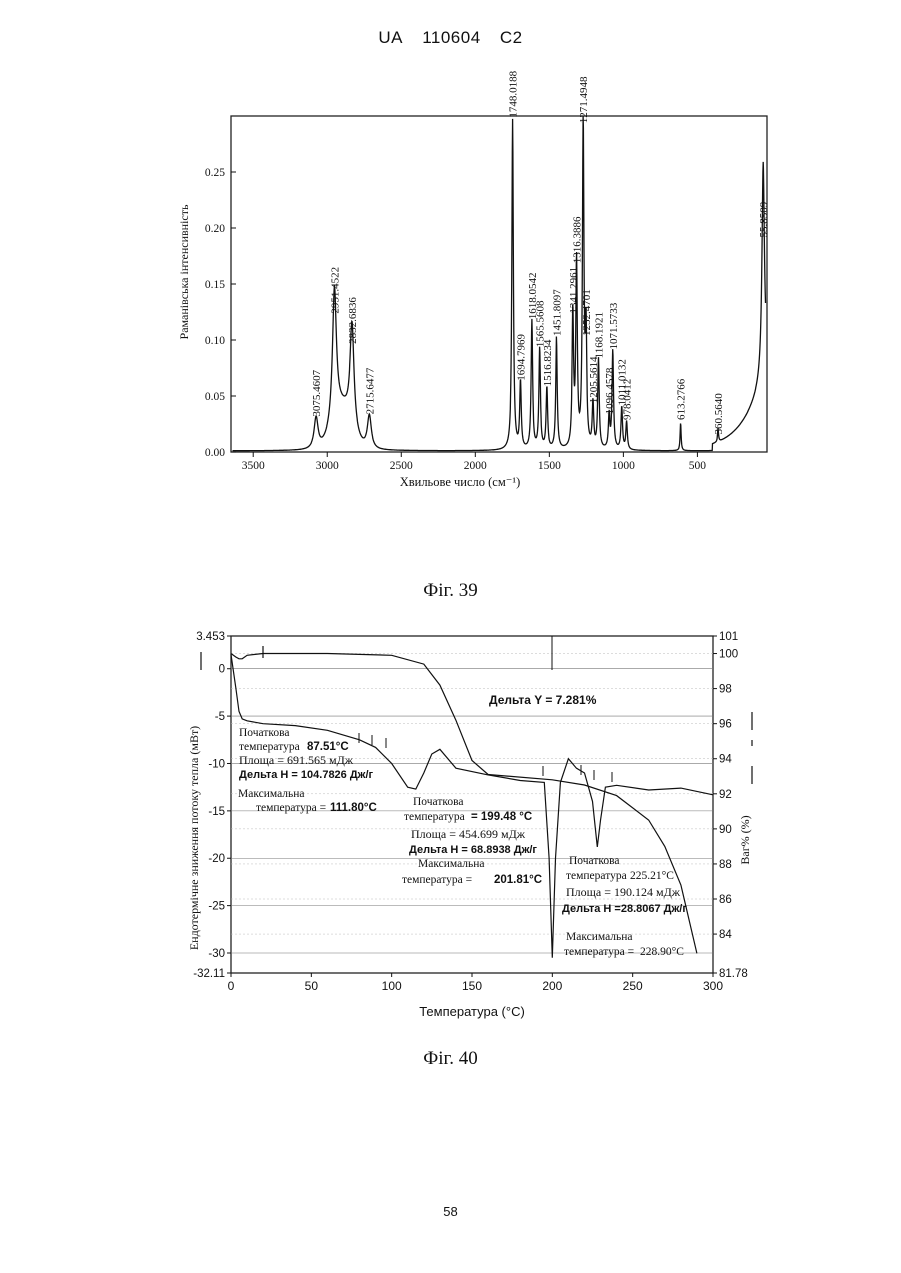 The image size is (901, 1273). What do you see at coordinates (514, 93) in the screenshot?
I see `raman-peak-label: 1748.0188` at bounding box center [514, 93].